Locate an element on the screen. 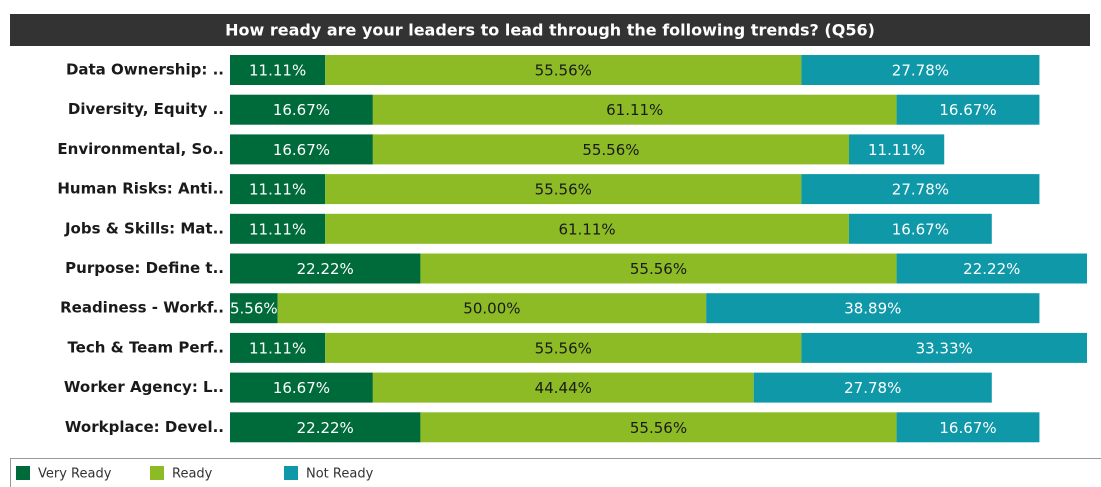 Image resolution: width=1101 pixels, height=487 pixels. title-bar is located at coordinates (550, 30).